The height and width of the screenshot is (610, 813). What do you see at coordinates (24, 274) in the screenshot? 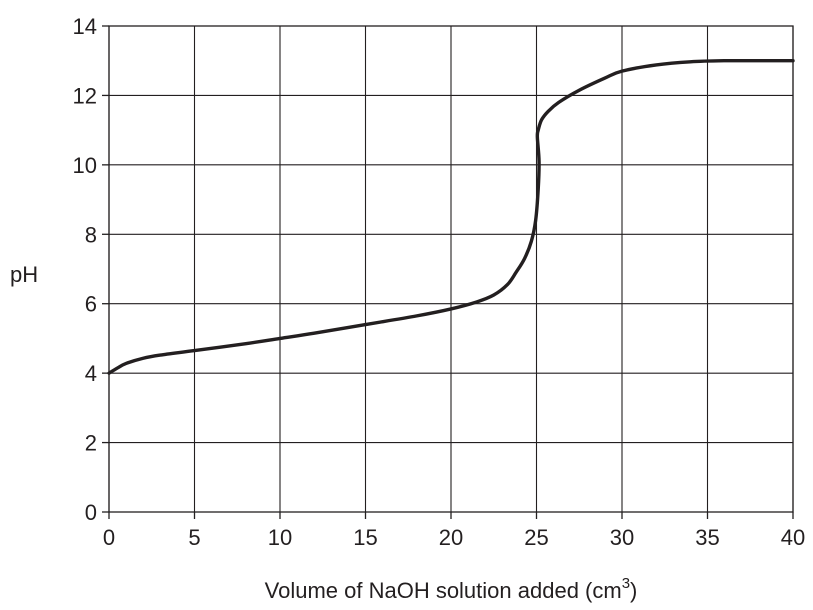
I see `y-axis-label: pH` at bounding box center [24, 274].